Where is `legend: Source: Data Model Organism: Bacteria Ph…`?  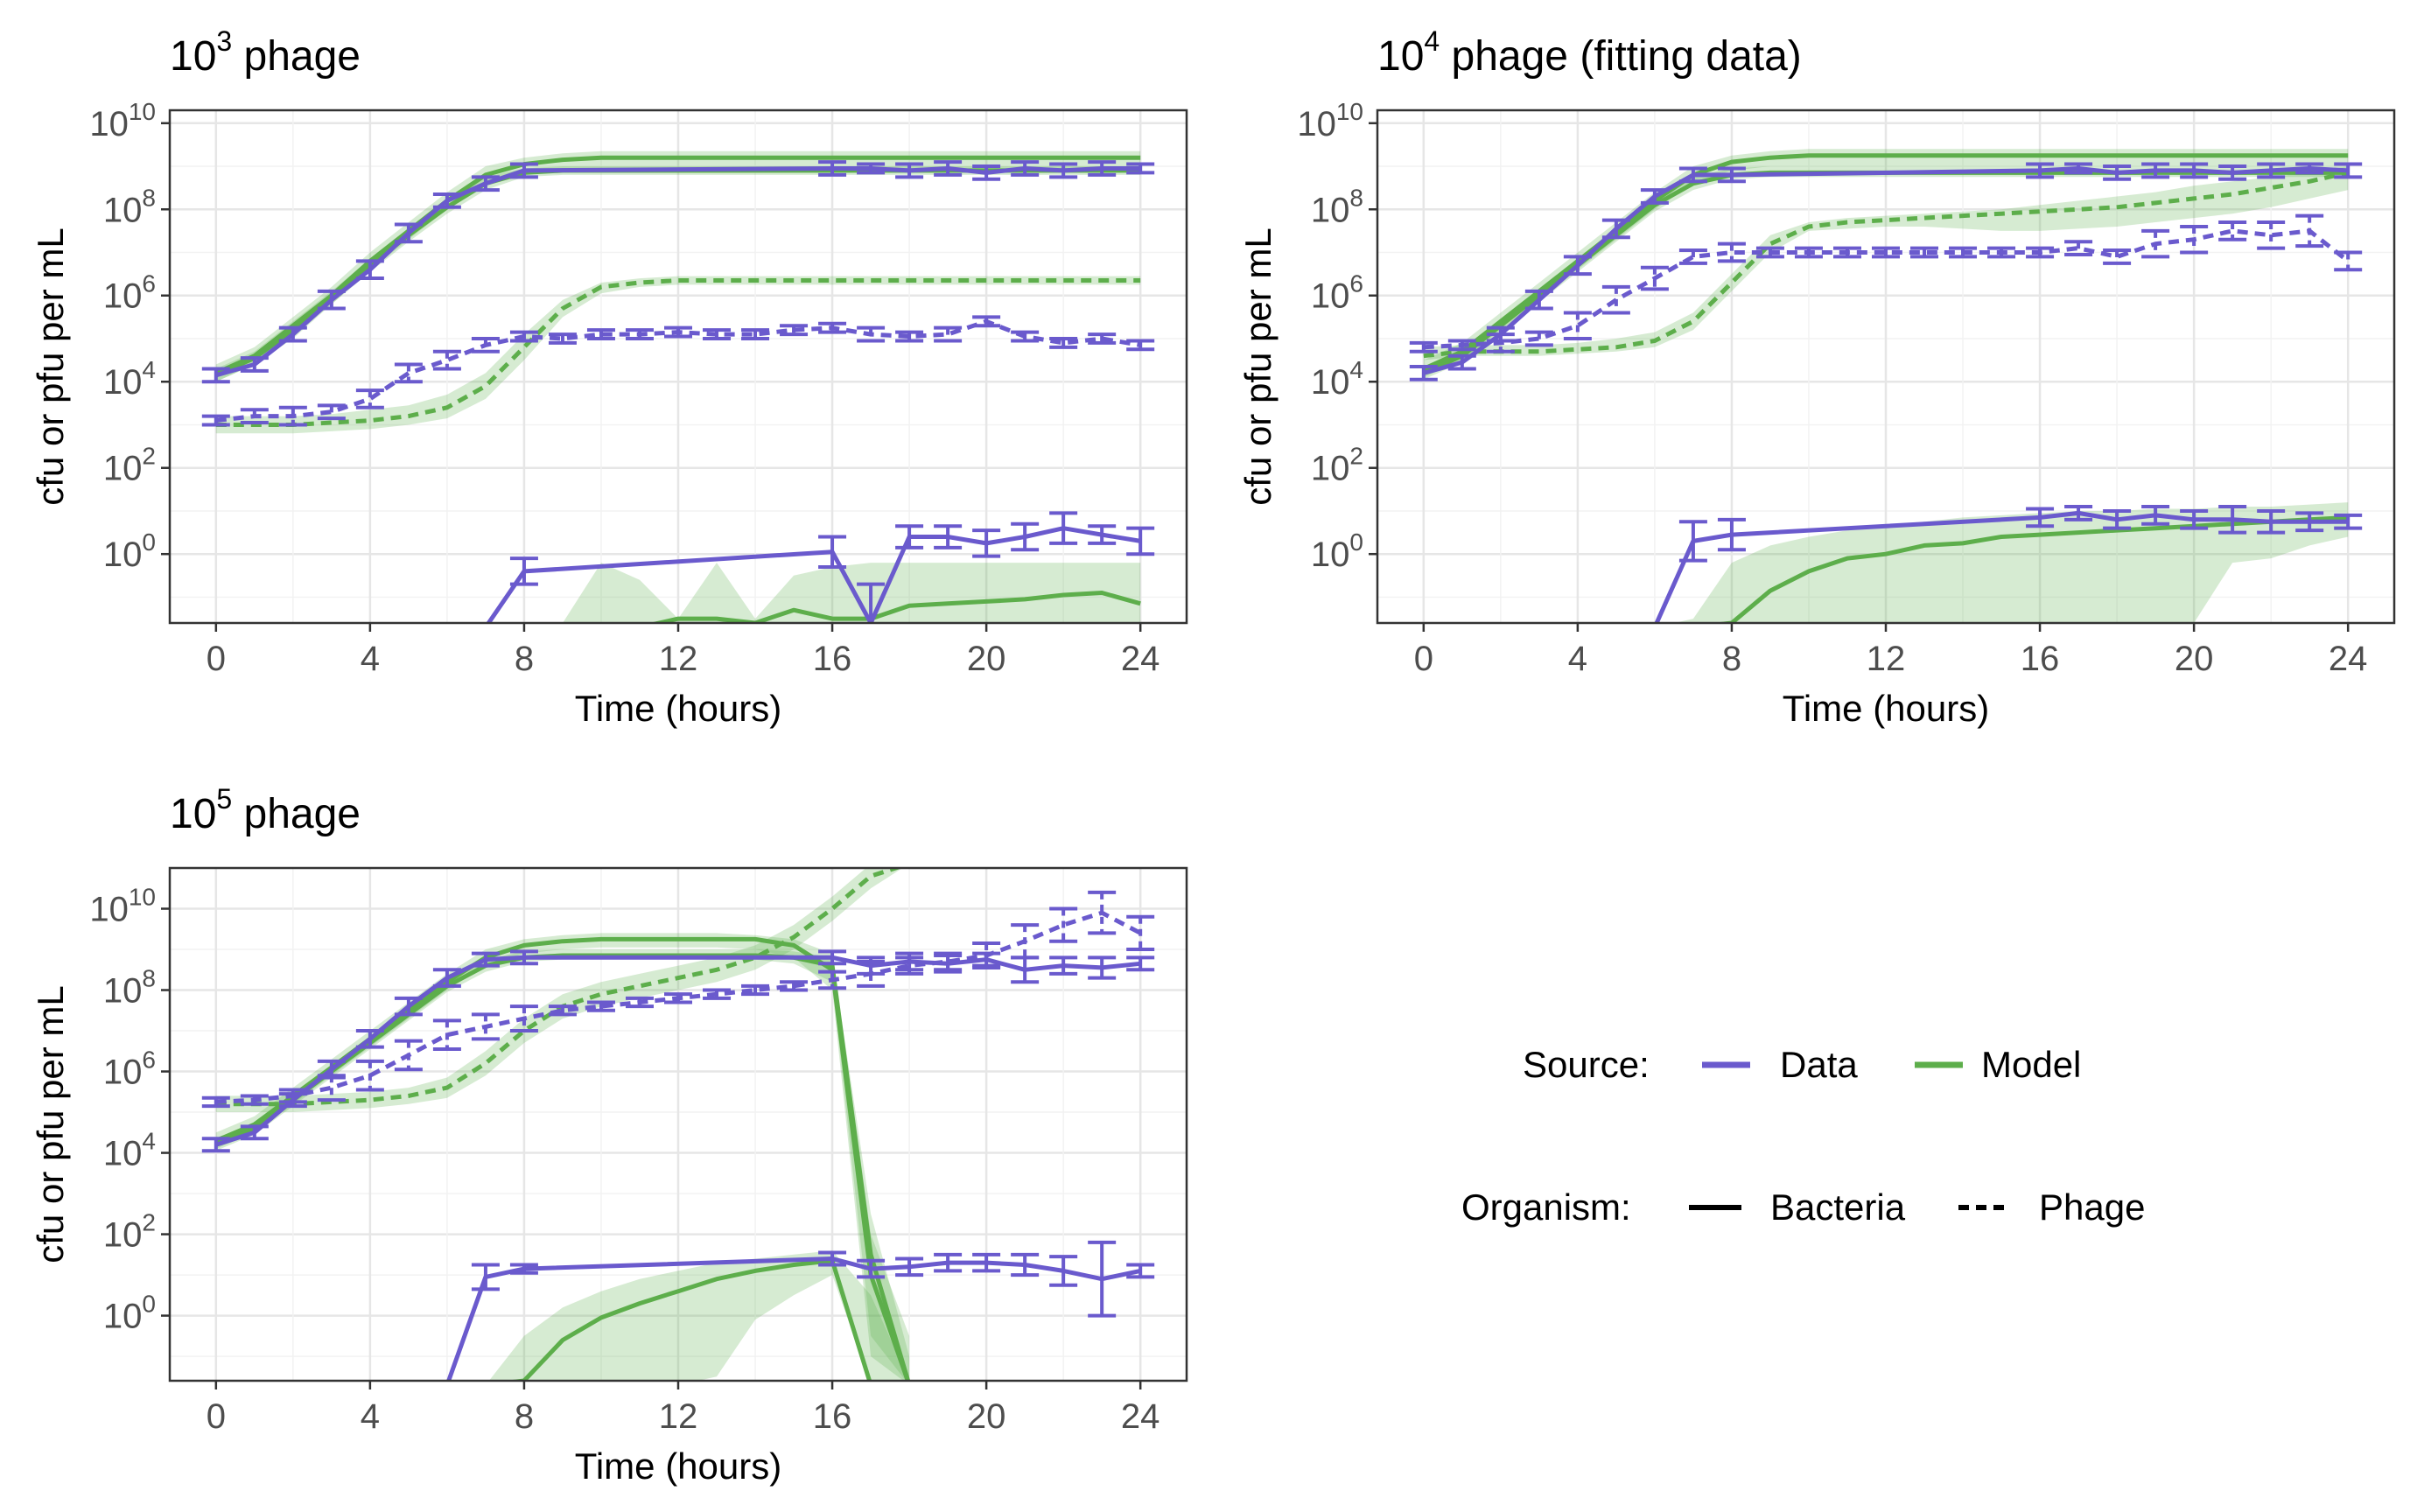
legend: Source: Data Model Organism: Bacteria Ph… is located at coordinates (1803, 1136).